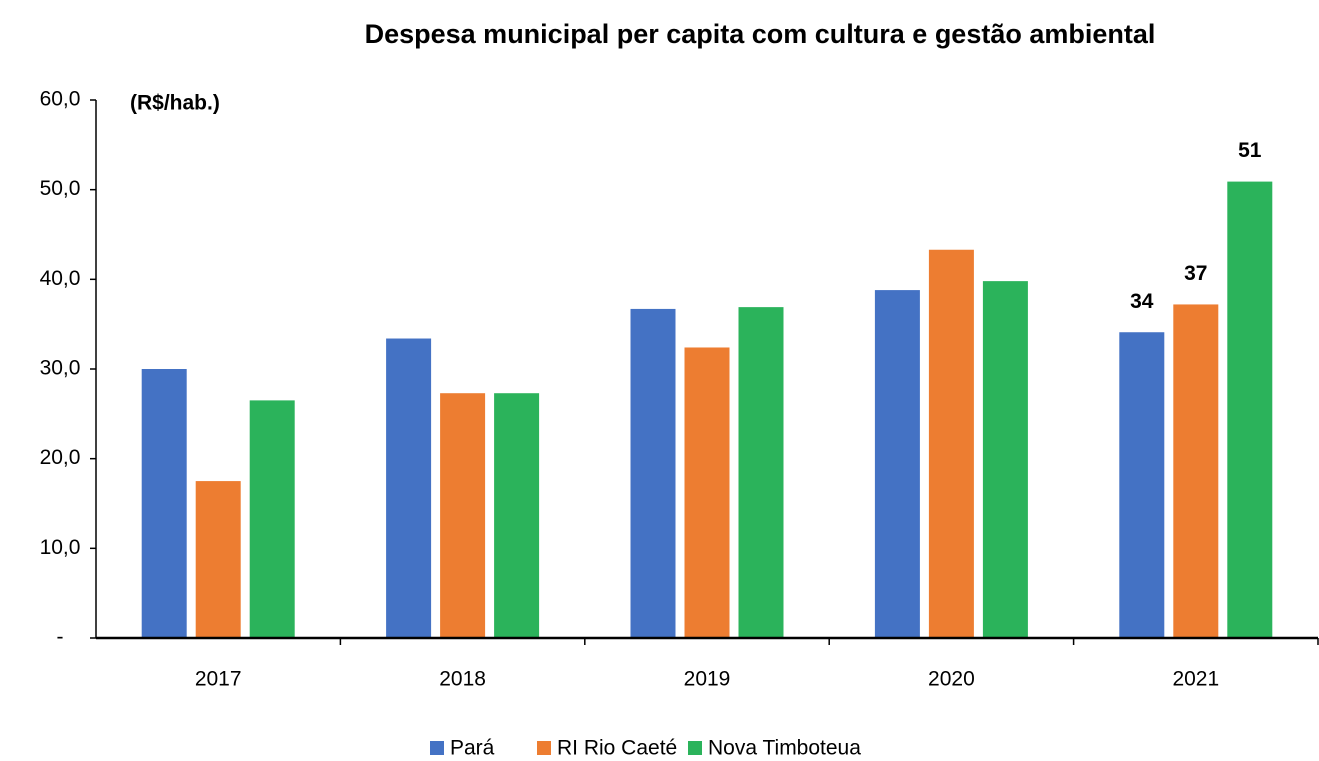 The height and width of the screenshot is (761, 1319). What do you see at coordinates (1250, 150) in the screenshot?
I see `data-label: 51` at bounding box center [1250, 150].